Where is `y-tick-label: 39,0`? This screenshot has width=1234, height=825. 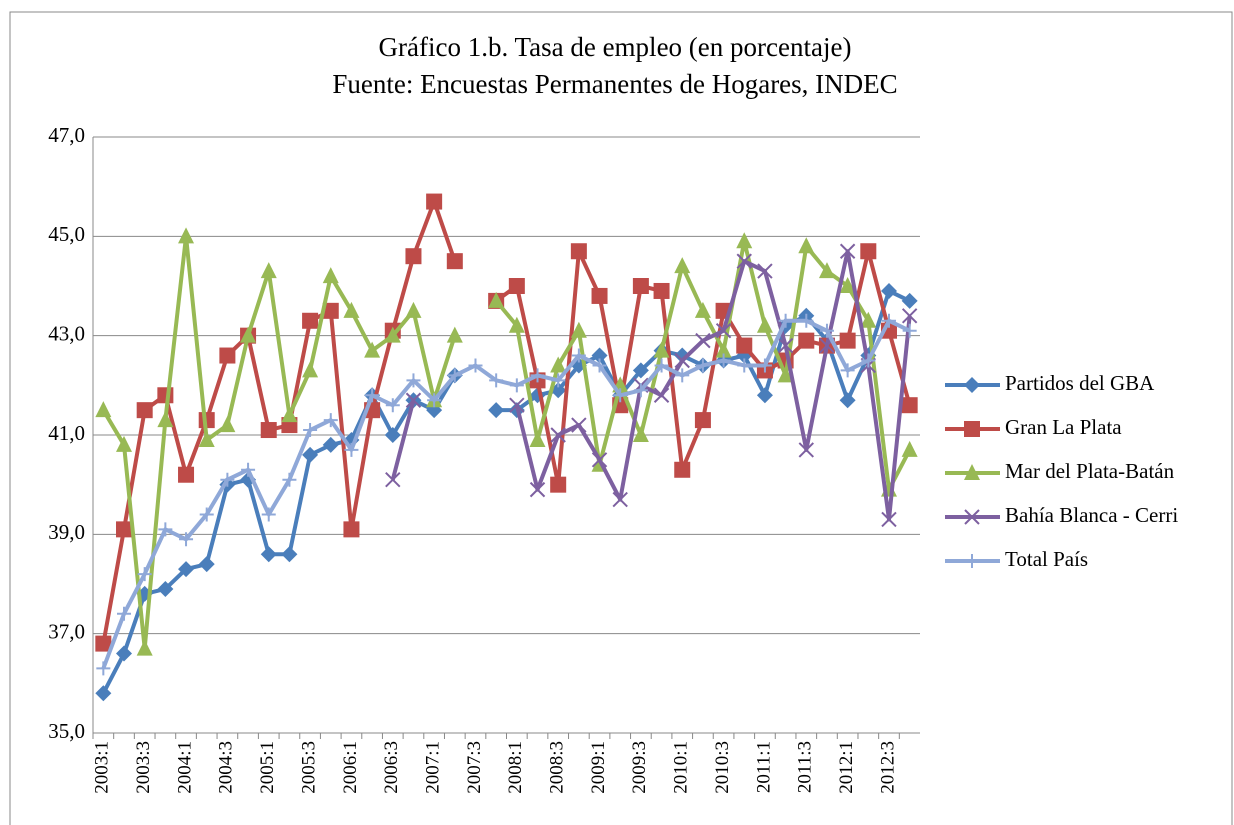
y-tick-label: 39,0 is located at coordinates (66, 532).